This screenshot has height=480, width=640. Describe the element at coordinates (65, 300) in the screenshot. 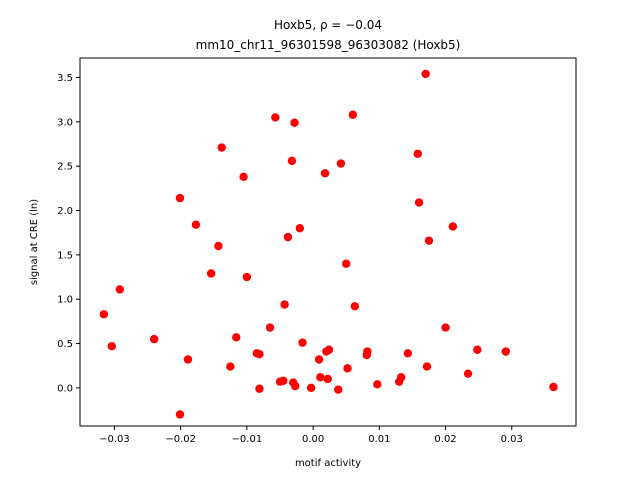

I see `y-tick-label: 1.0` at that location.